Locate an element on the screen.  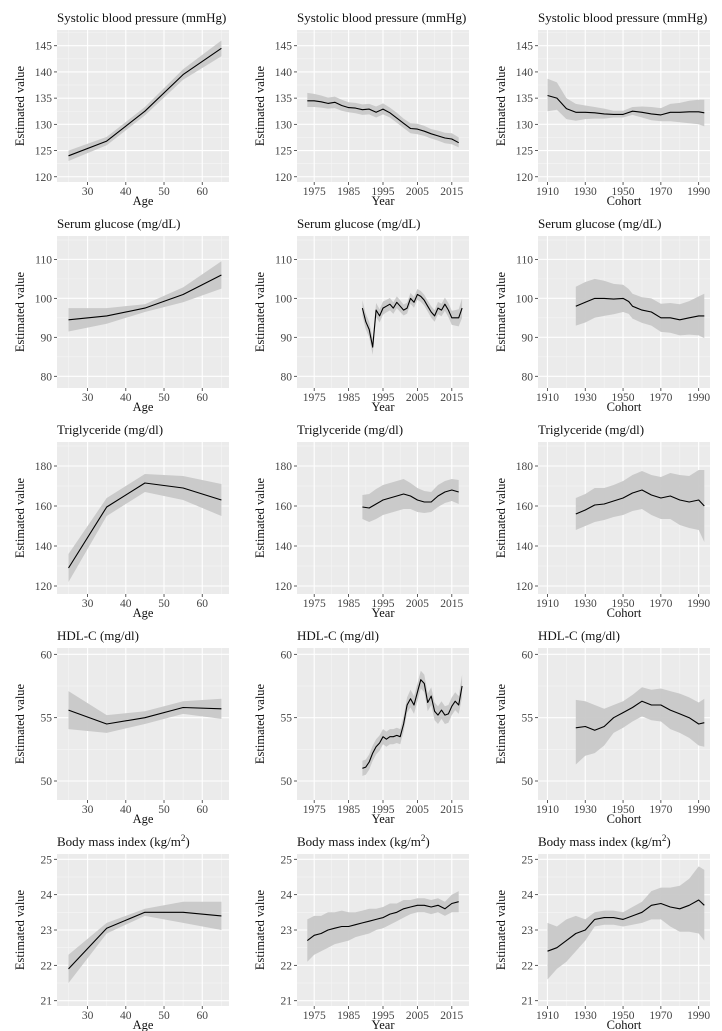
y-tick-label: 130 is located at coordinates (284, 125).